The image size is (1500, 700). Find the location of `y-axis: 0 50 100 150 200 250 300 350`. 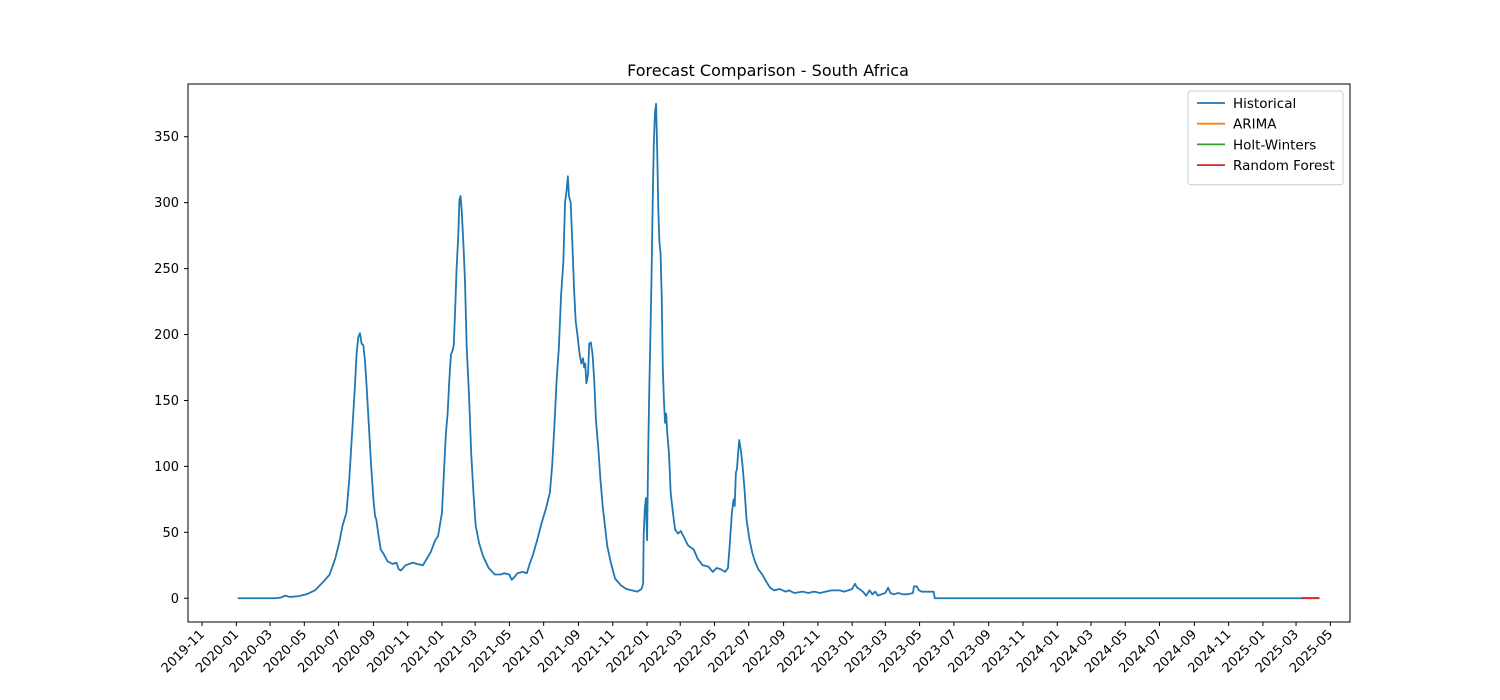

y-axis: 0 50 100 150 200 250 300 350 is located at coordinates (171, 368).